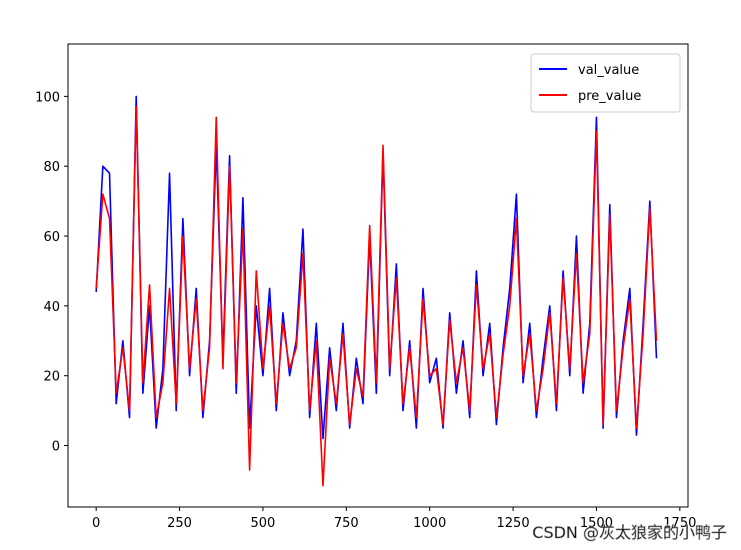 The width and height of the screenshot is (741, 550). Describe the element at coordinates (513, 523) in the screenshot. I see `x-tick-label: 1250` at that location.